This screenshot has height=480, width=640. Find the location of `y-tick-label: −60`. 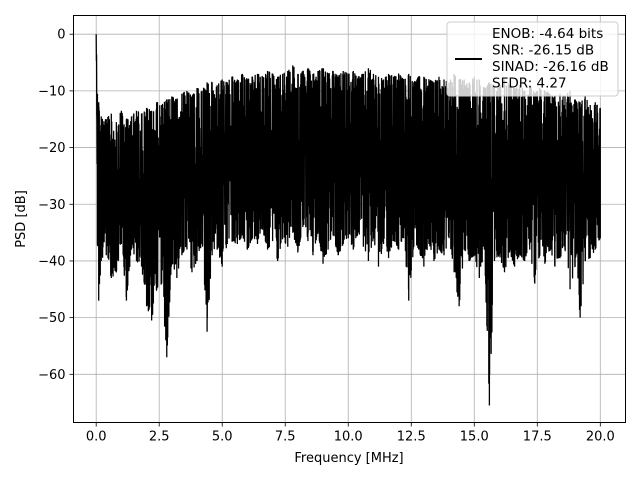

y-tick-label: −60 is located at coordinates (51, 375).